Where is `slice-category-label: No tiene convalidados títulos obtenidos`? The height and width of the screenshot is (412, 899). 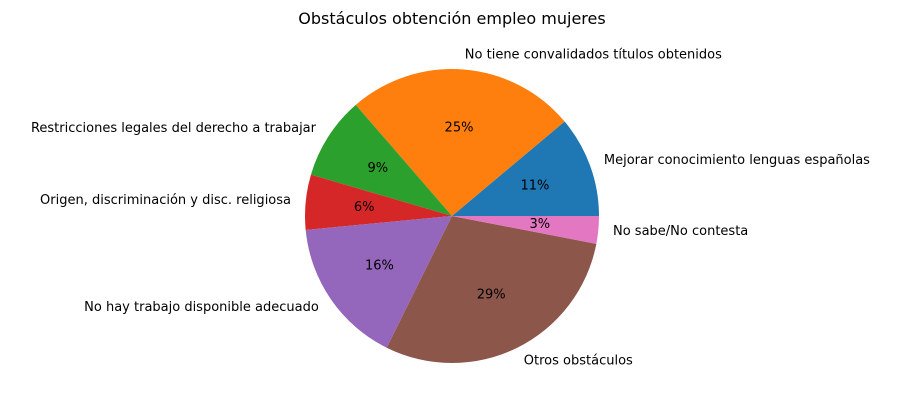 slice-category-label: No tiene convalidados títulos obtenidos is located at coordinates (593, 54).